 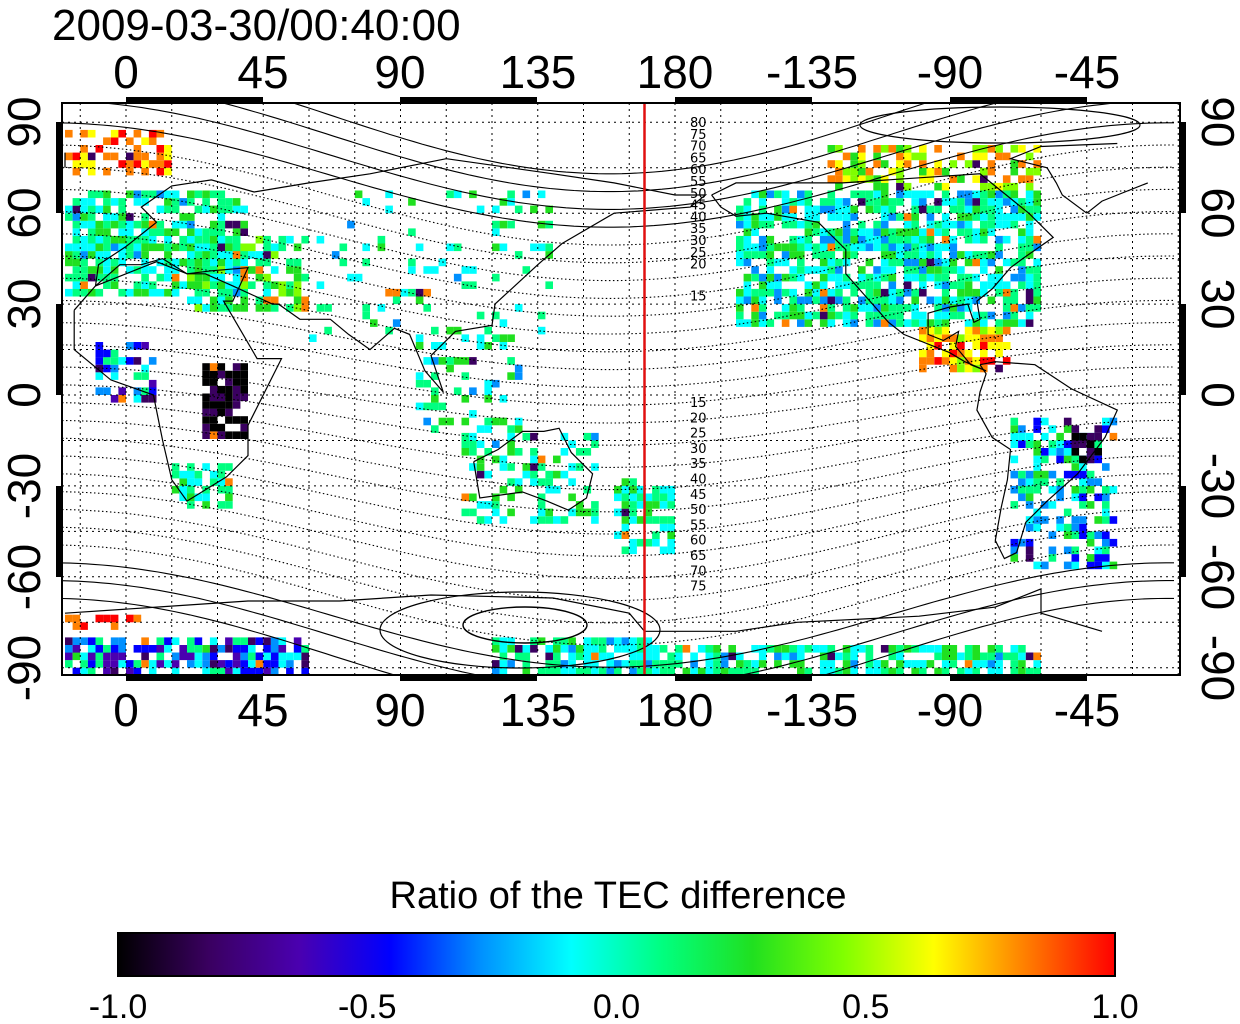 I want to click on colorbar-tick-label: 0.5, so click(x=865, y=1006).